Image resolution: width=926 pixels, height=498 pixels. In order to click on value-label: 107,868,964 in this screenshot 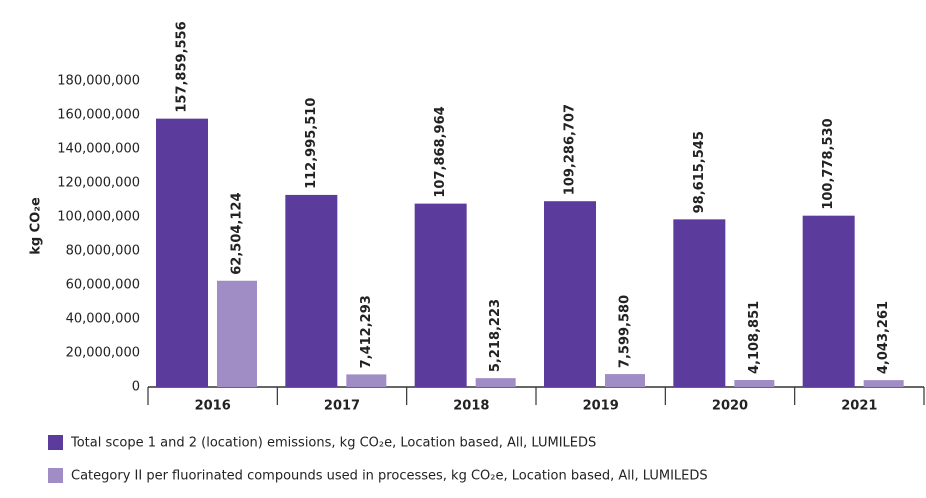, I will do `click(440, 151)`.